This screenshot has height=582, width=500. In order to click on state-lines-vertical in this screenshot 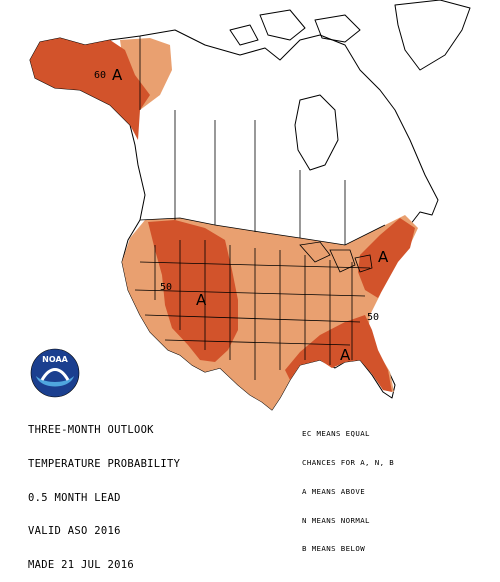, I will do `click(253, 310)`.